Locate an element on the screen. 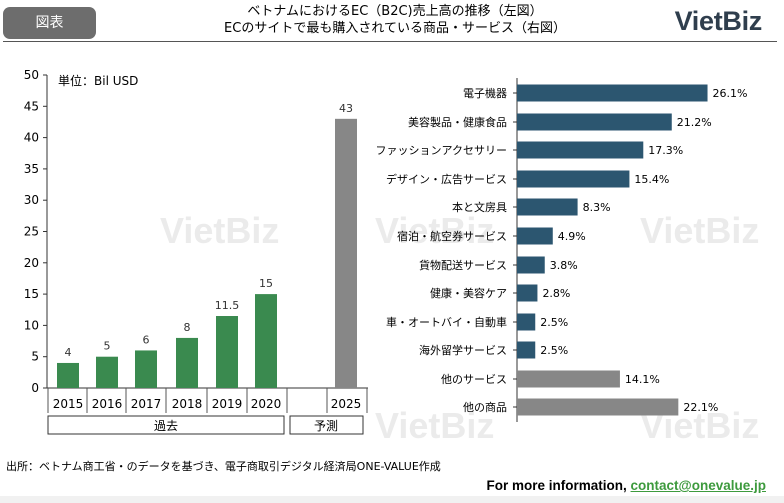 The height and width of the screenshot is (503, 784). left-x-tick-label: 2017 is located at coordinates (146, 404).